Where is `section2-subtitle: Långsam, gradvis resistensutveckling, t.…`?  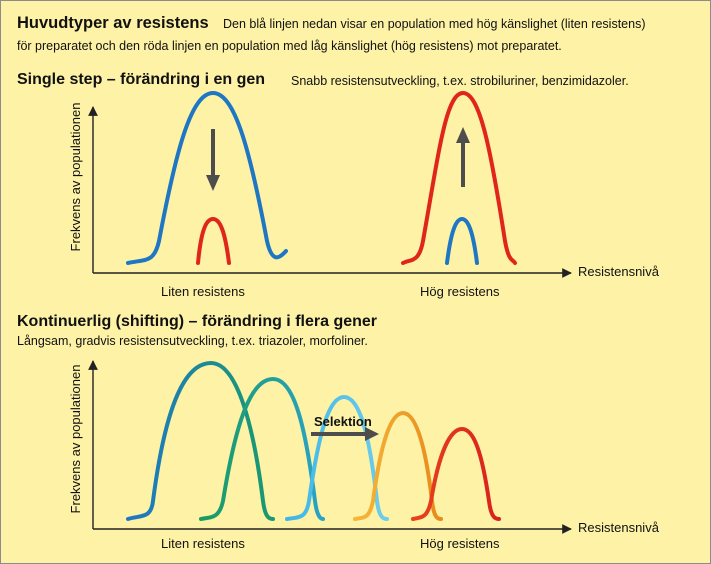 section2-subtitle: Långsam, gradvis resistensutveckling, t.… is located at coordinates (192, 341).